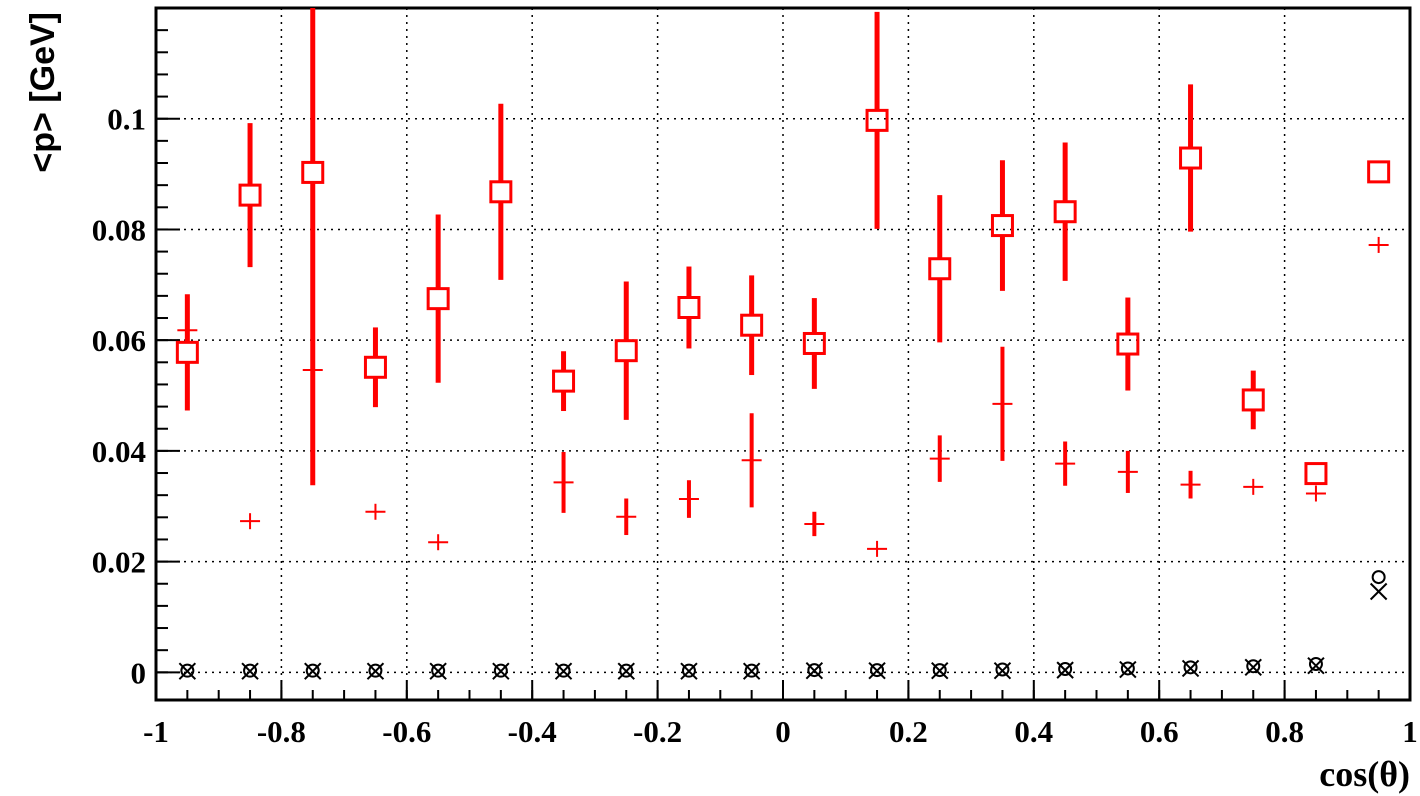  I want to click on x-tick-label: 0, so click(783, 731).